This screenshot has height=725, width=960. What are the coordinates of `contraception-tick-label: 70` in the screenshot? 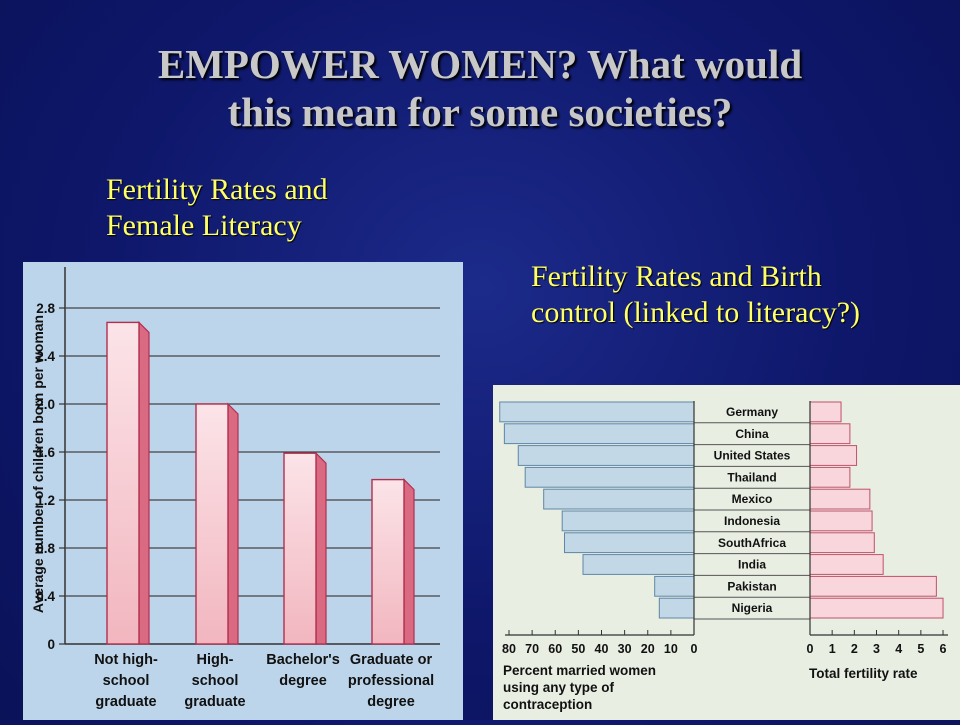 It's located at (532, 649).